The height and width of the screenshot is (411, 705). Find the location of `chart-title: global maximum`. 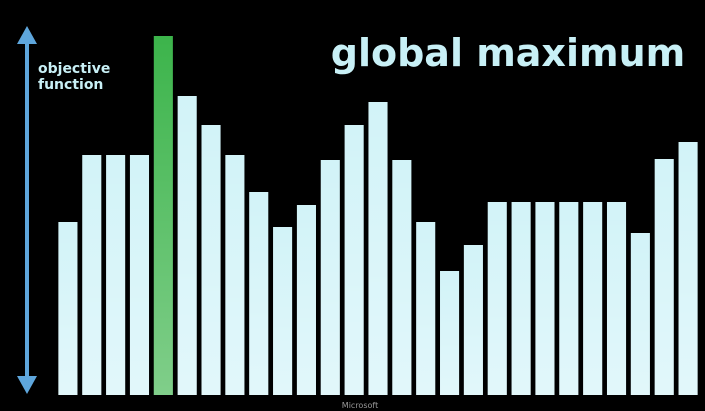

chart-title: global maximum is located at coordinates (508, 53).